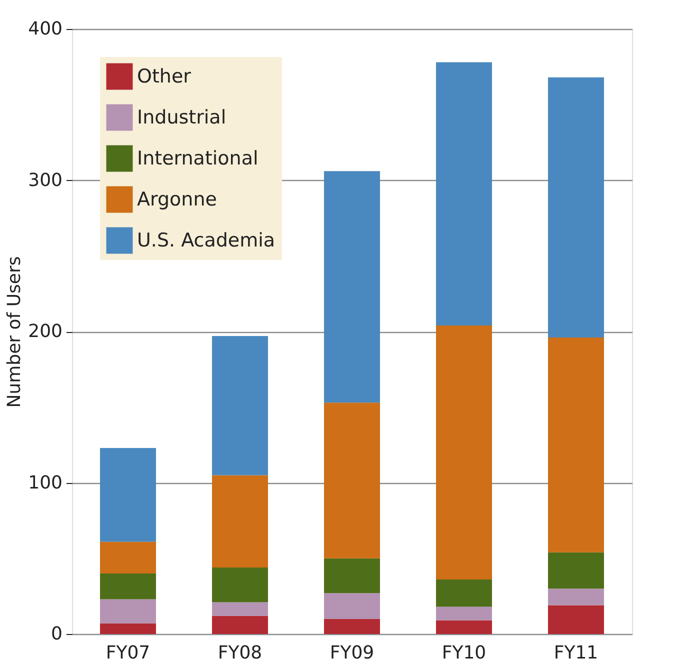 The height and width of the screenshot is (661, 674). Describe the element at coordinates (45, 331) in the screenshot. I see `y-tick-label: 200` at that location.